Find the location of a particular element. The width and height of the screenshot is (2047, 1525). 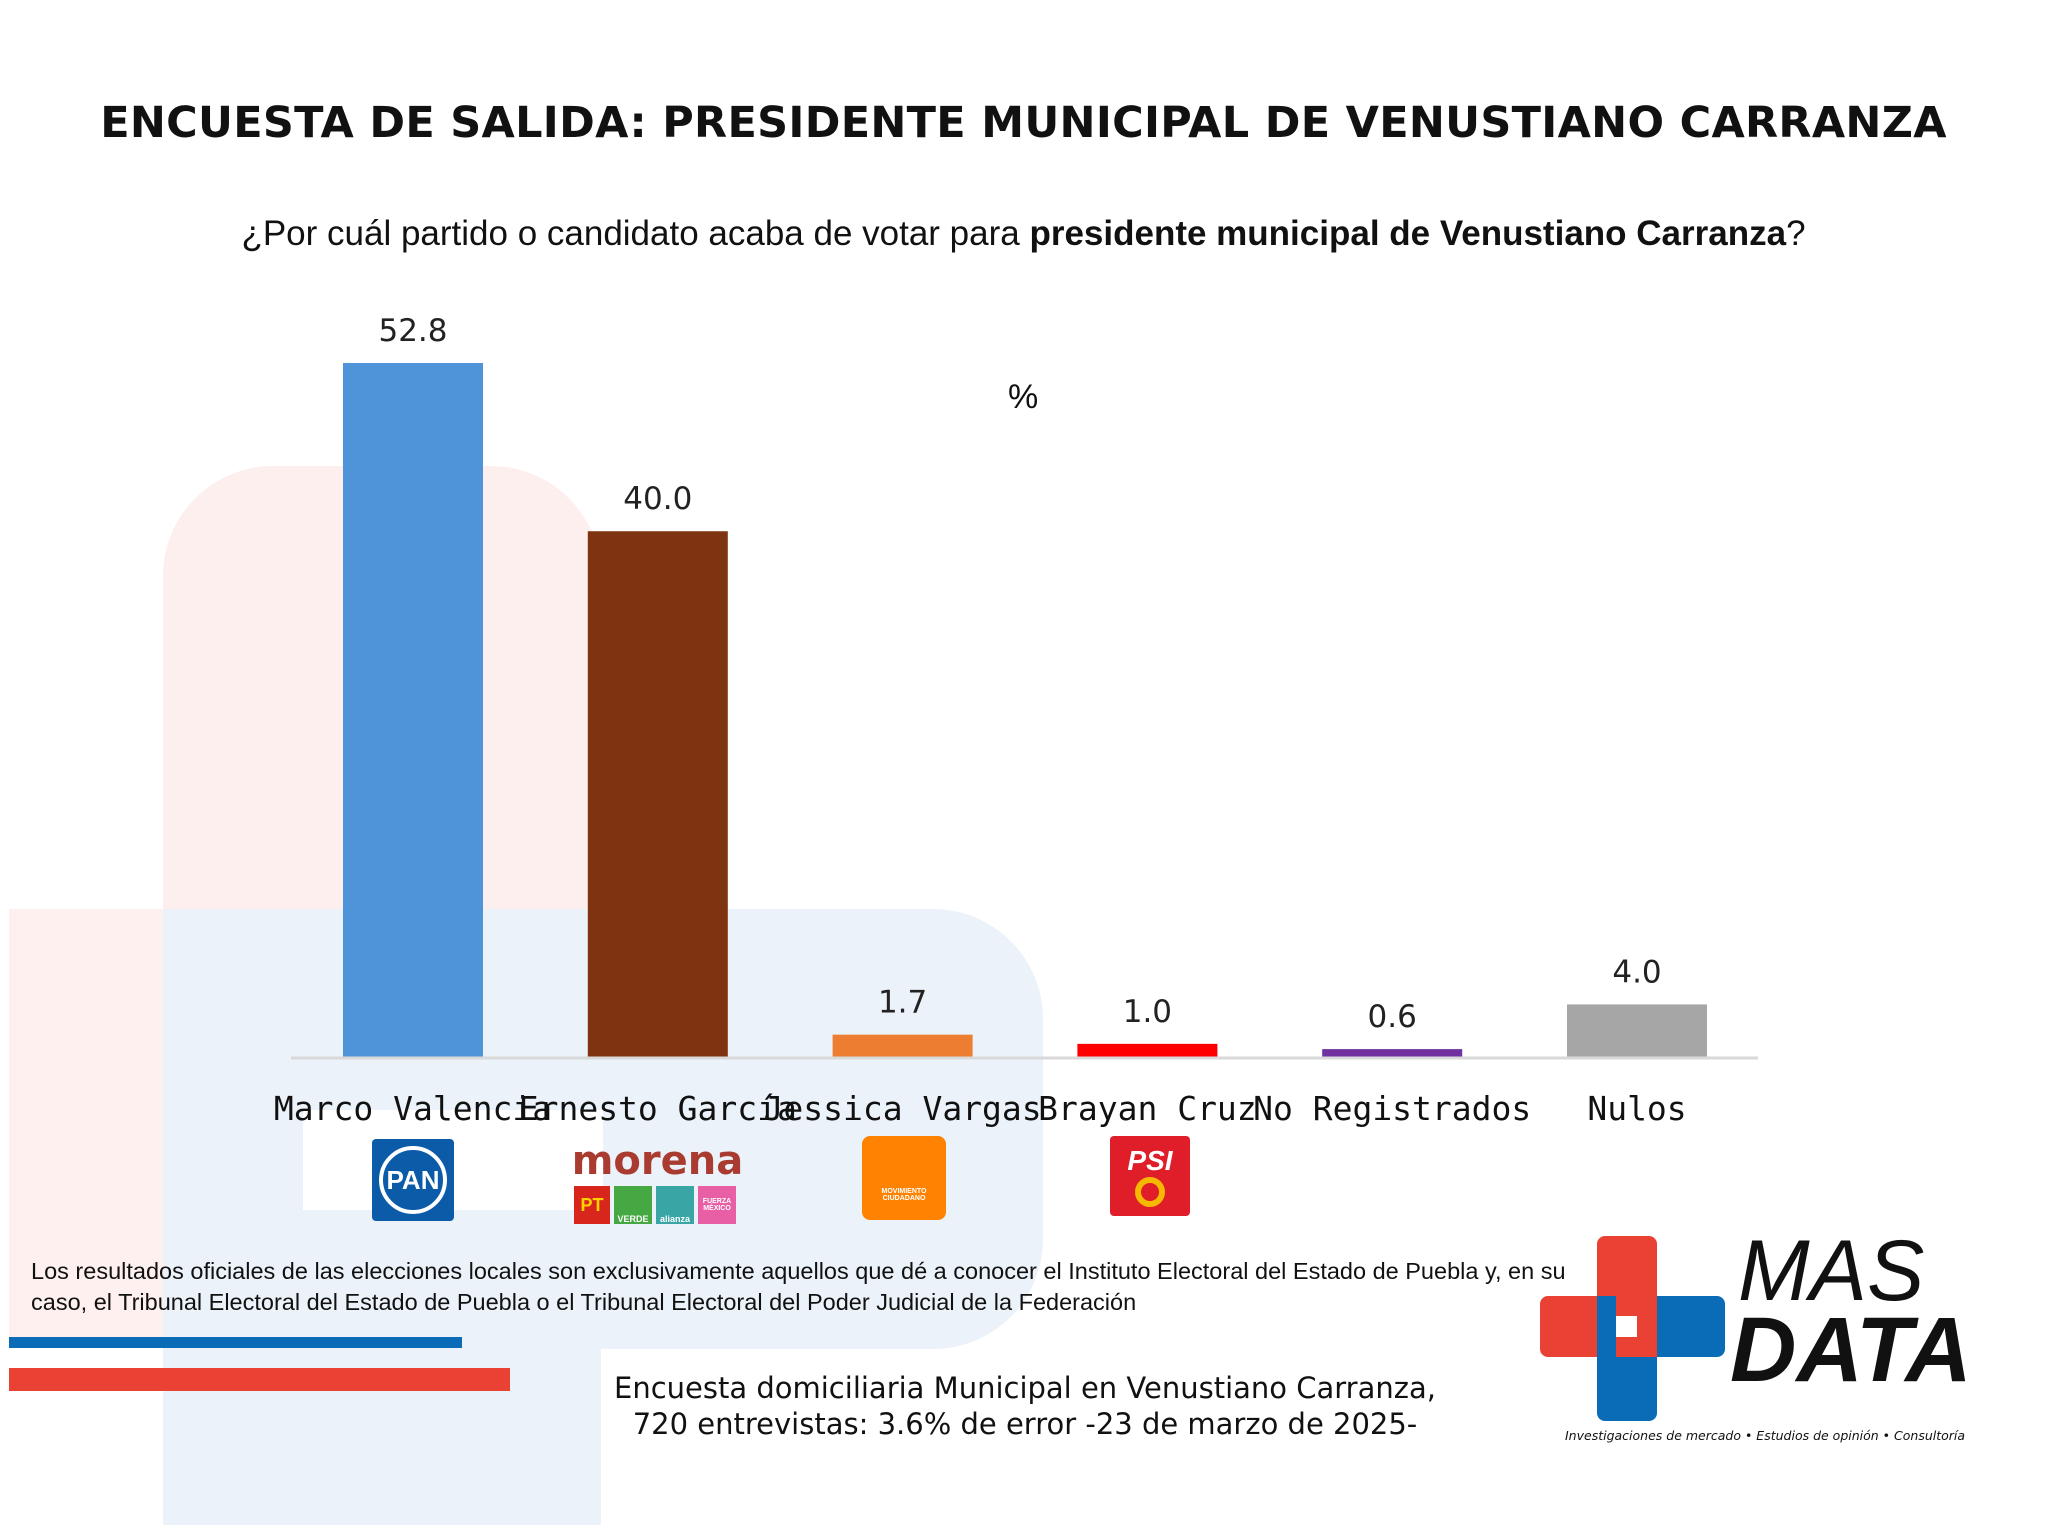

movimiento-ciudadano-logo: MOVIMIENTO CIUDADANO is located at coordinates (904, 1178).